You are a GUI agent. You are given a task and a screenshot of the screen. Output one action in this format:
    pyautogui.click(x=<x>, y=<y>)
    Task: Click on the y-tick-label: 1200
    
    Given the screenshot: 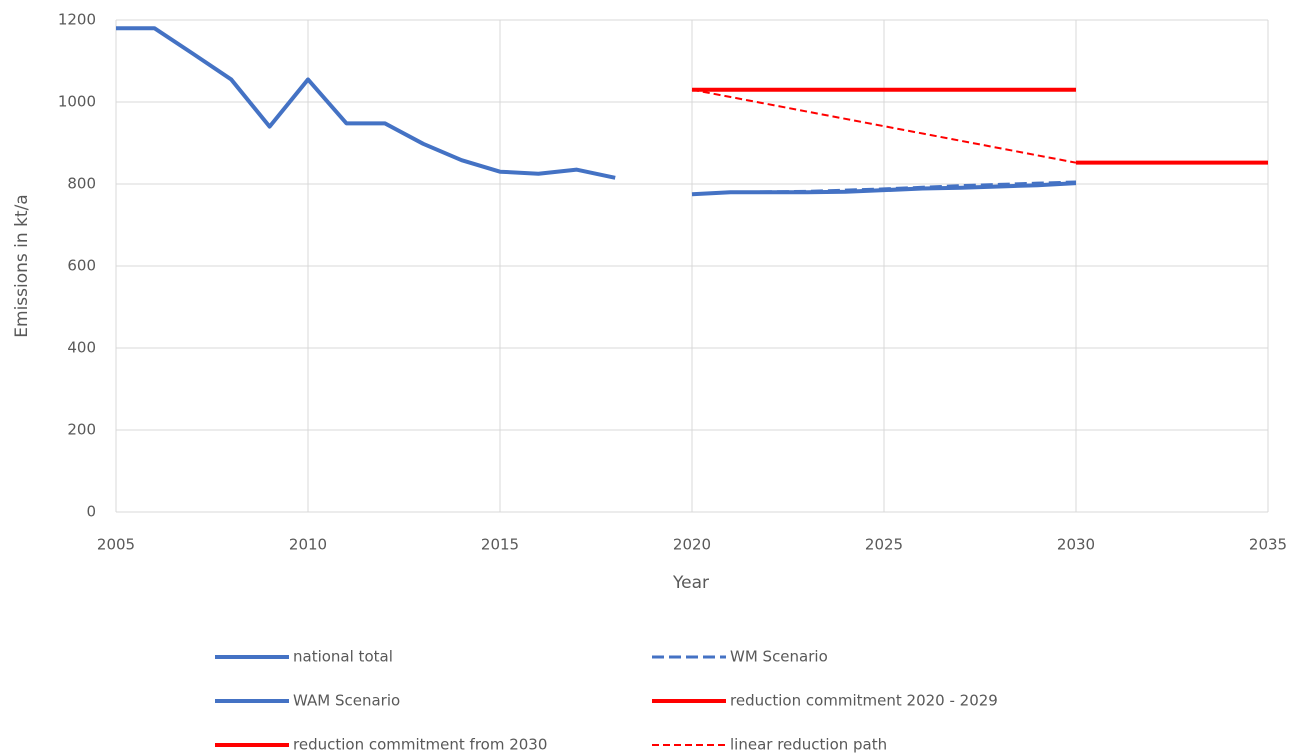 What is the action you would take?
    pyautogui.click(x=77, y=20)
    